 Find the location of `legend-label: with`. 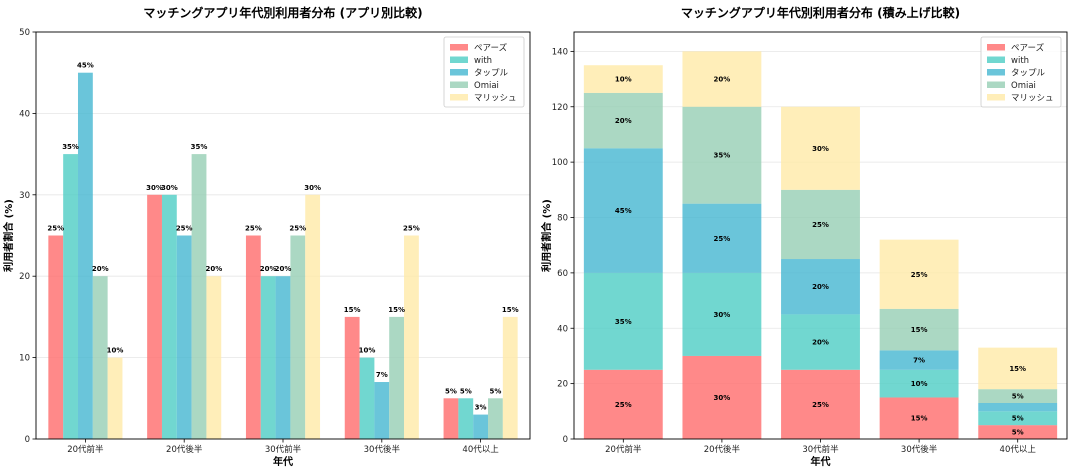

legend-label: with is located at coordinates (483, 61).